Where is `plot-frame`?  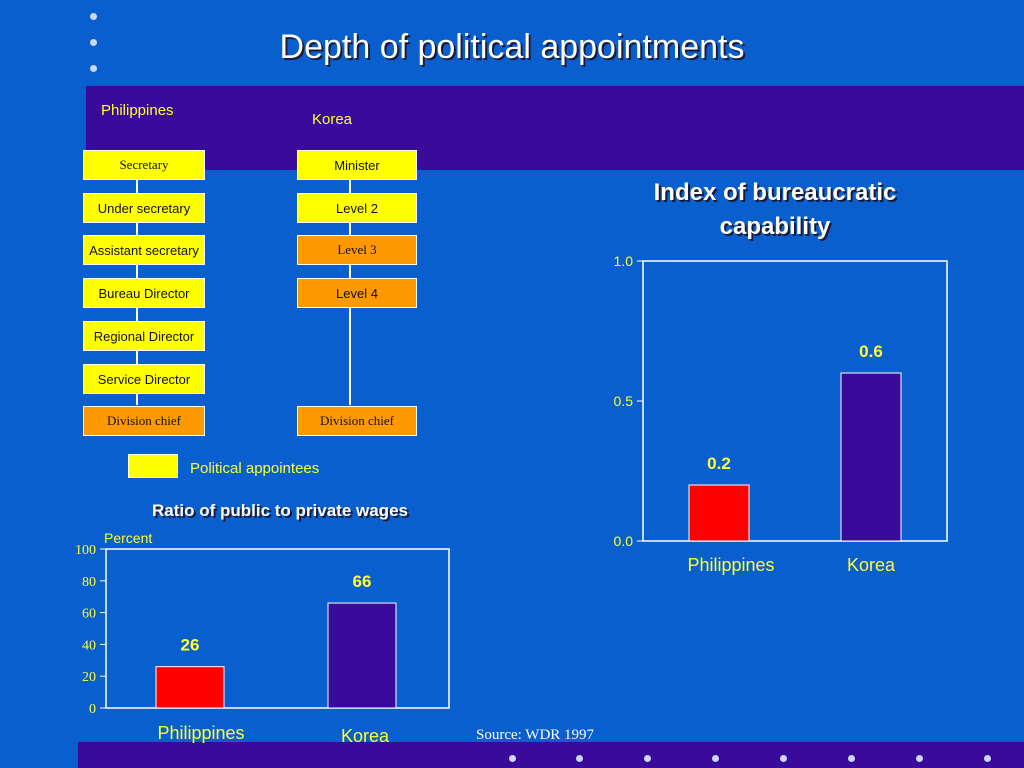
plot-frame is located at coordinates (277, 628).